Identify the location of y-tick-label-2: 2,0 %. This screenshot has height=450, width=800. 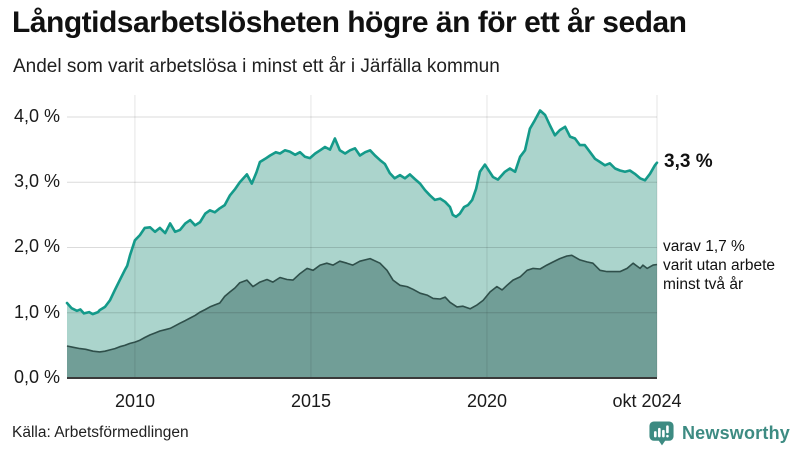
(36, 246).